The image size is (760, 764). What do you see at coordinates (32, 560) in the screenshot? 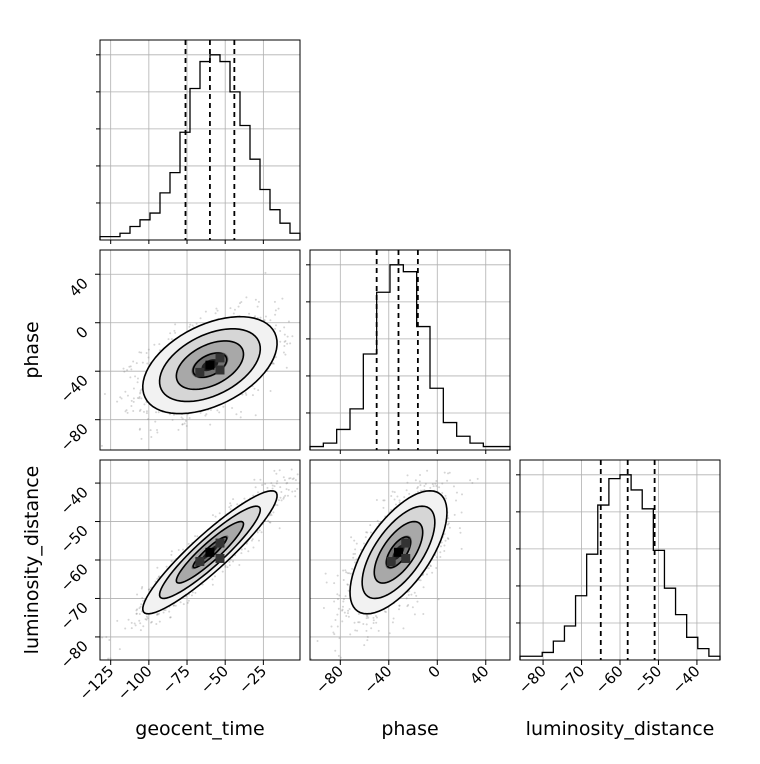
I see `y-axis-label: luminosity_distance` at bounding box center [32, 560].